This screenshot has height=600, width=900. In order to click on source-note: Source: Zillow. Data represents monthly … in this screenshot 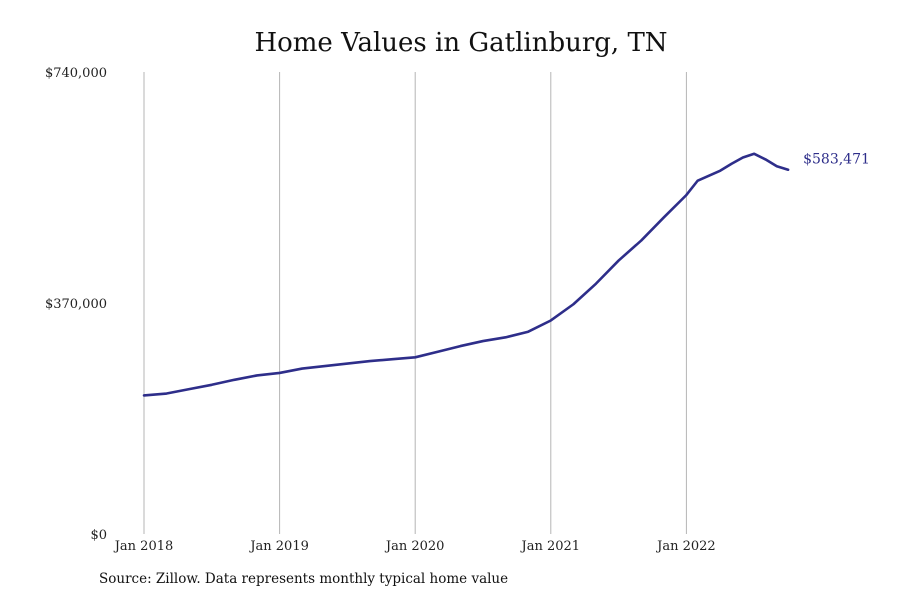, I will do `click(304, 579)`.